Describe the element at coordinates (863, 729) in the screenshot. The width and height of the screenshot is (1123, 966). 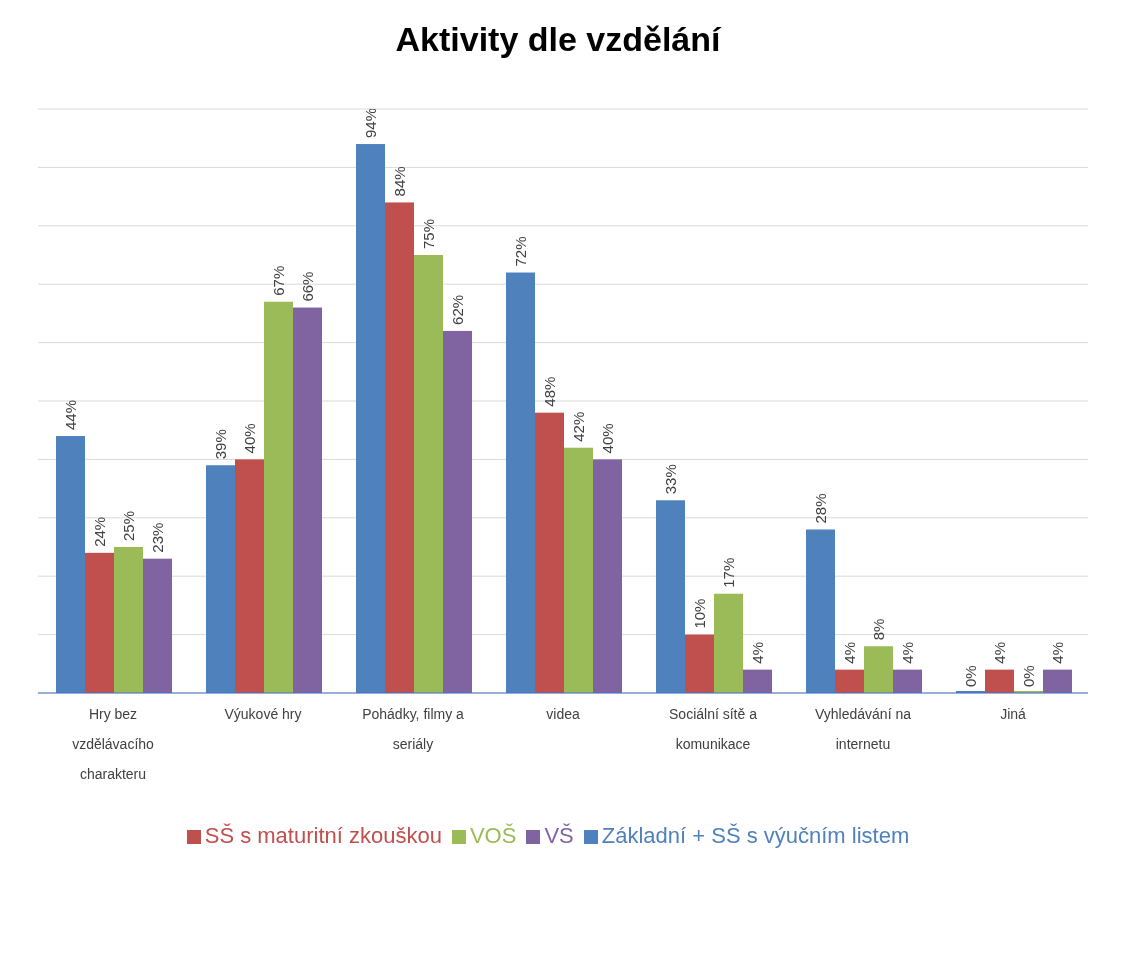
I see `x-tick-label: Vyhledávání na internetu` at that location.